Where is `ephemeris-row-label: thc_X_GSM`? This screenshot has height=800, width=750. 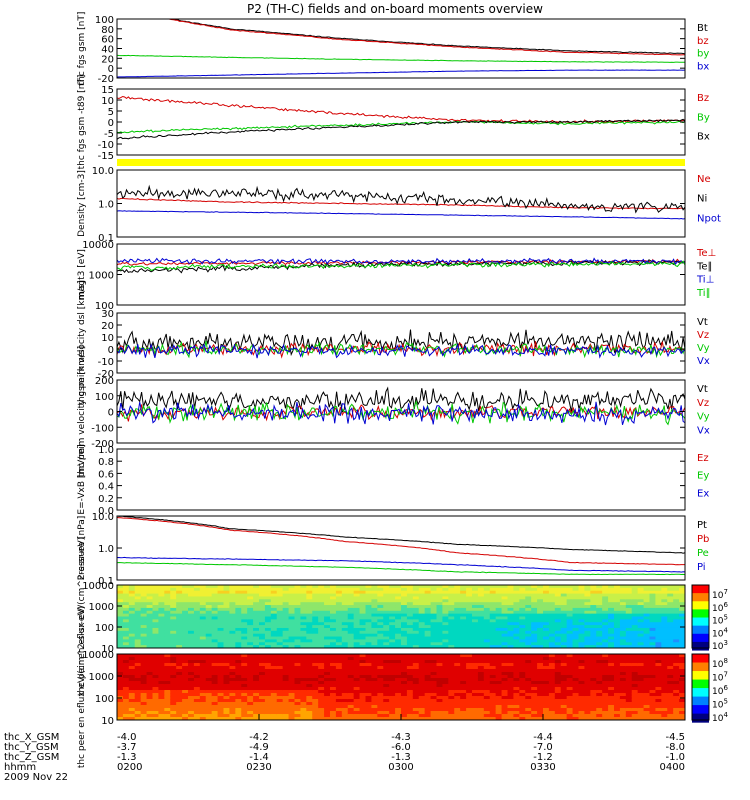 ephemeris-row-label: thc_X_GSM is located at coordinates (31, 737).